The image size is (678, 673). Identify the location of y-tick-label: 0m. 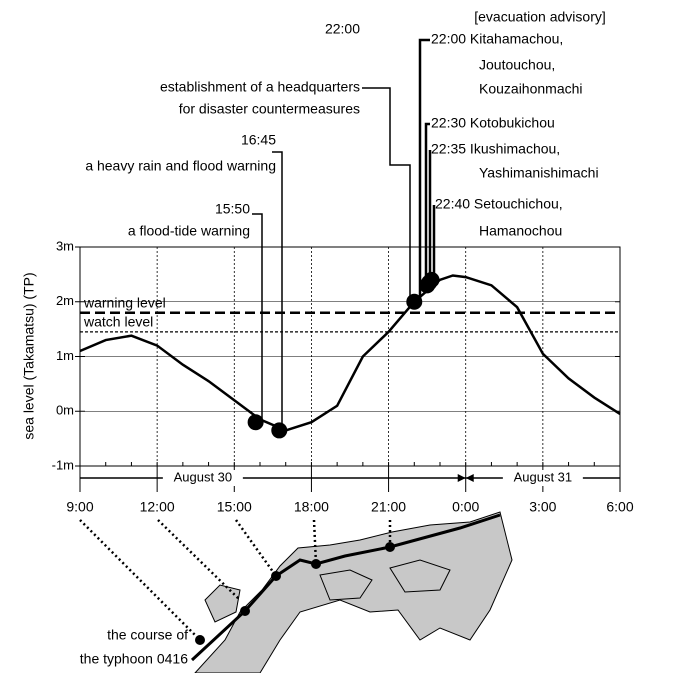
(65, 410).